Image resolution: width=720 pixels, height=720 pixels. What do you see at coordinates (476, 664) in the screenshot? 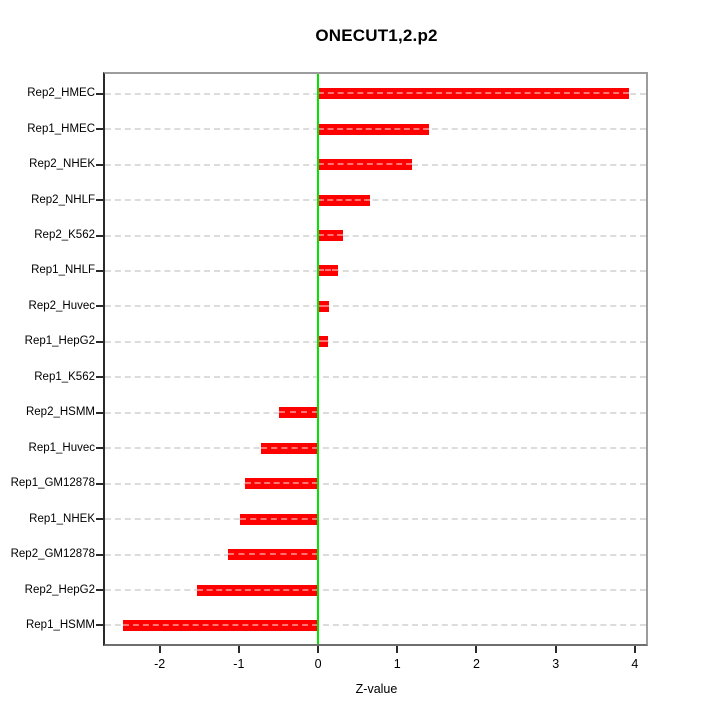
I see `x-tick-label: 2` at bounding box center [476, 664].